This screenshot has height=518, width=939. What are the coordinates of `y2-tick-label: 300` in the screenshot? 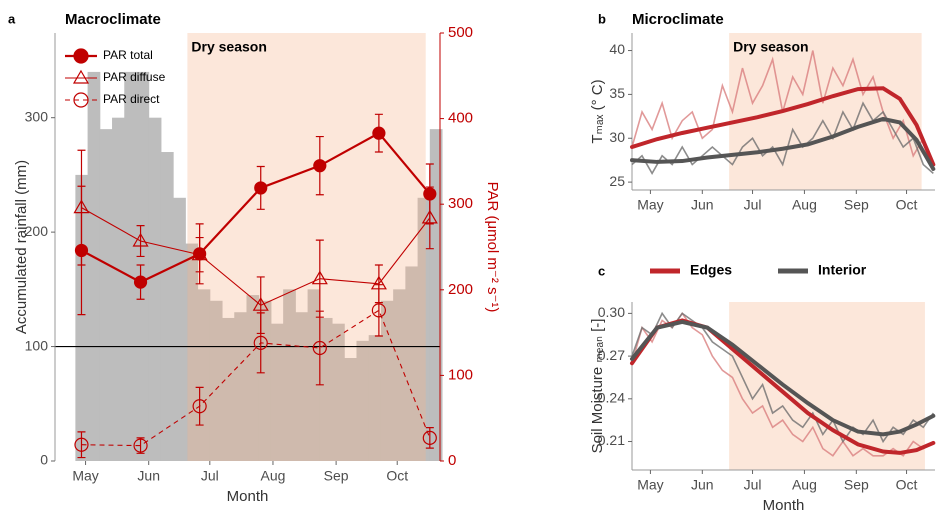 It's located at (460, 203).